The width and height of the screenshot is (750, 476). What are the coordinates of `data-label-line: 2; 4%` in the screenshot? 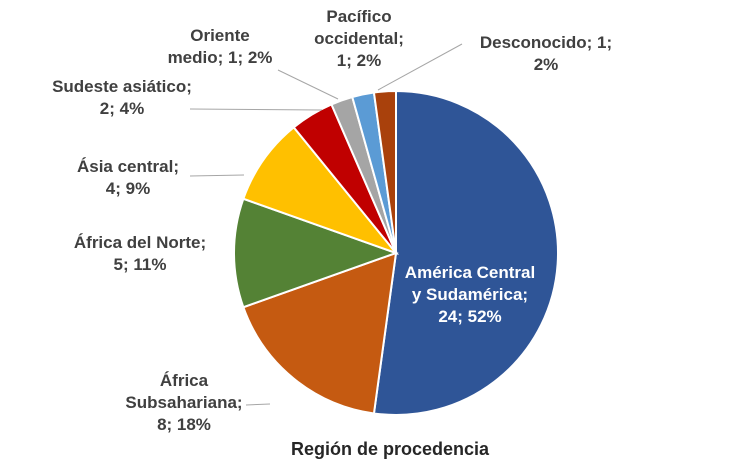 It's located at (122, 108).